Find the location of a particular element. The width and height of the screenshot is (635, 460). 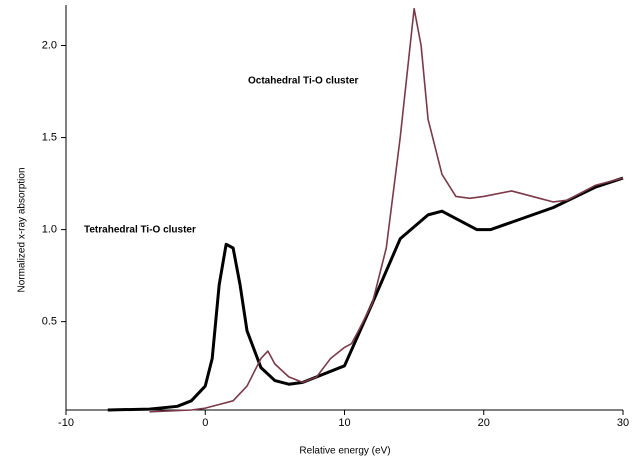

y-tick-label: 1.0 is located at coordinates (49, 229).